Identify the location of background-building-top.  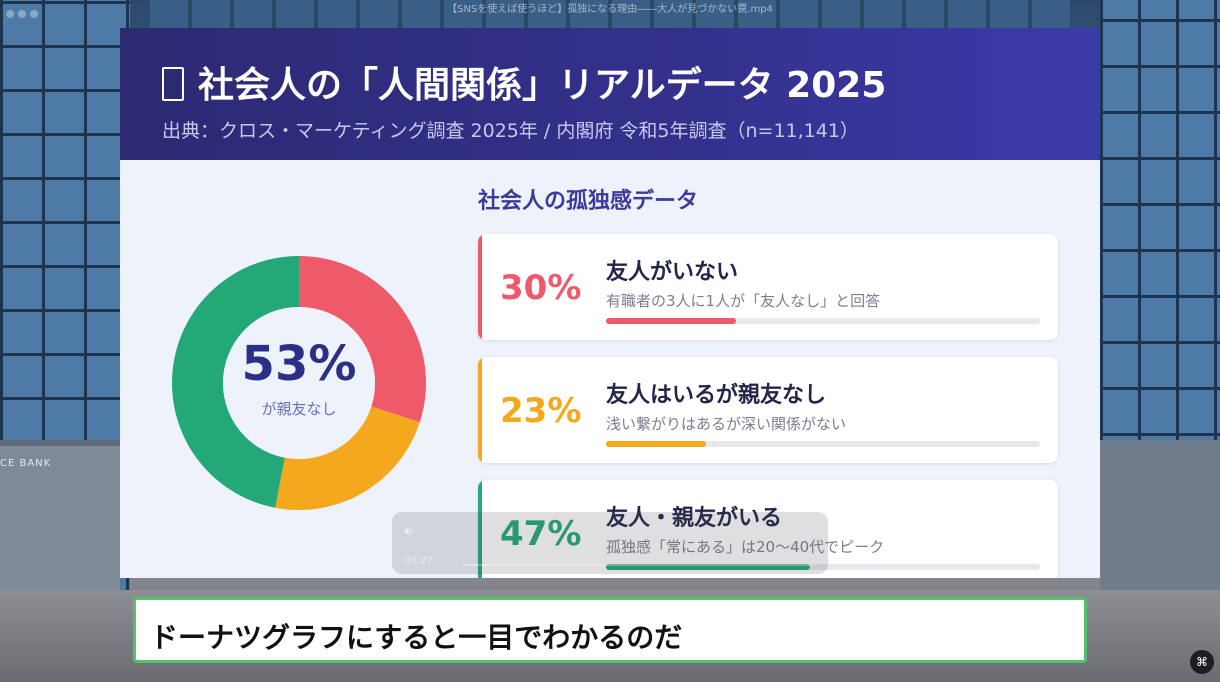
(610, 15).